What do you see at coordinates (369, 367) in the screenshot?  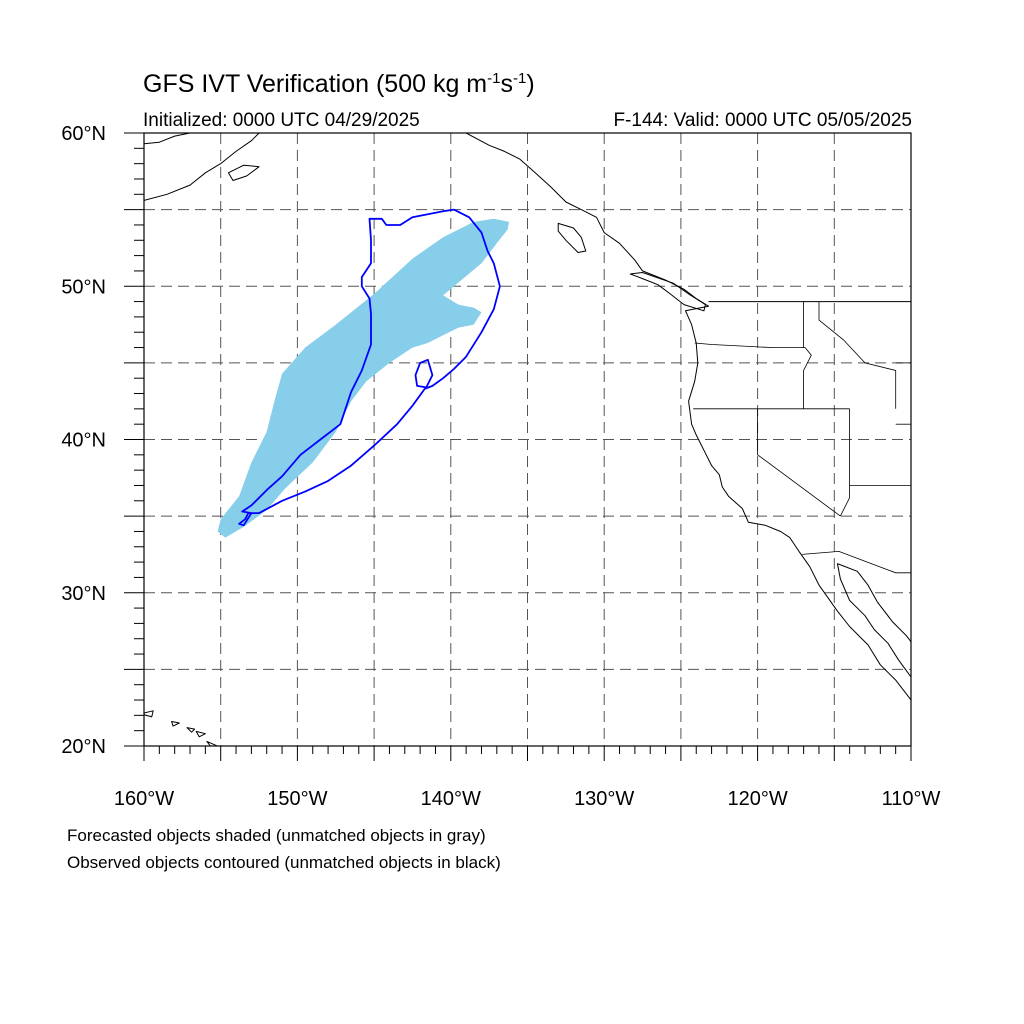 I see `observed-object-contour` at bounding box center [369, 367].